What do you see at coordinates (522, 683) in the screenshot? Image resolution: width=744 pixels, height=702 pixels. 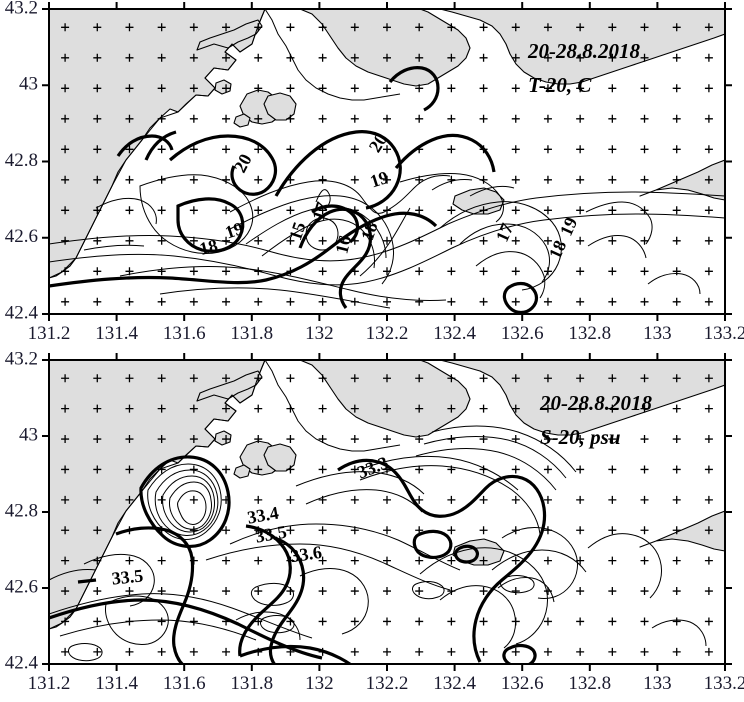 I see `x-tick-label: 132.6` at bounding box center [522, 683].